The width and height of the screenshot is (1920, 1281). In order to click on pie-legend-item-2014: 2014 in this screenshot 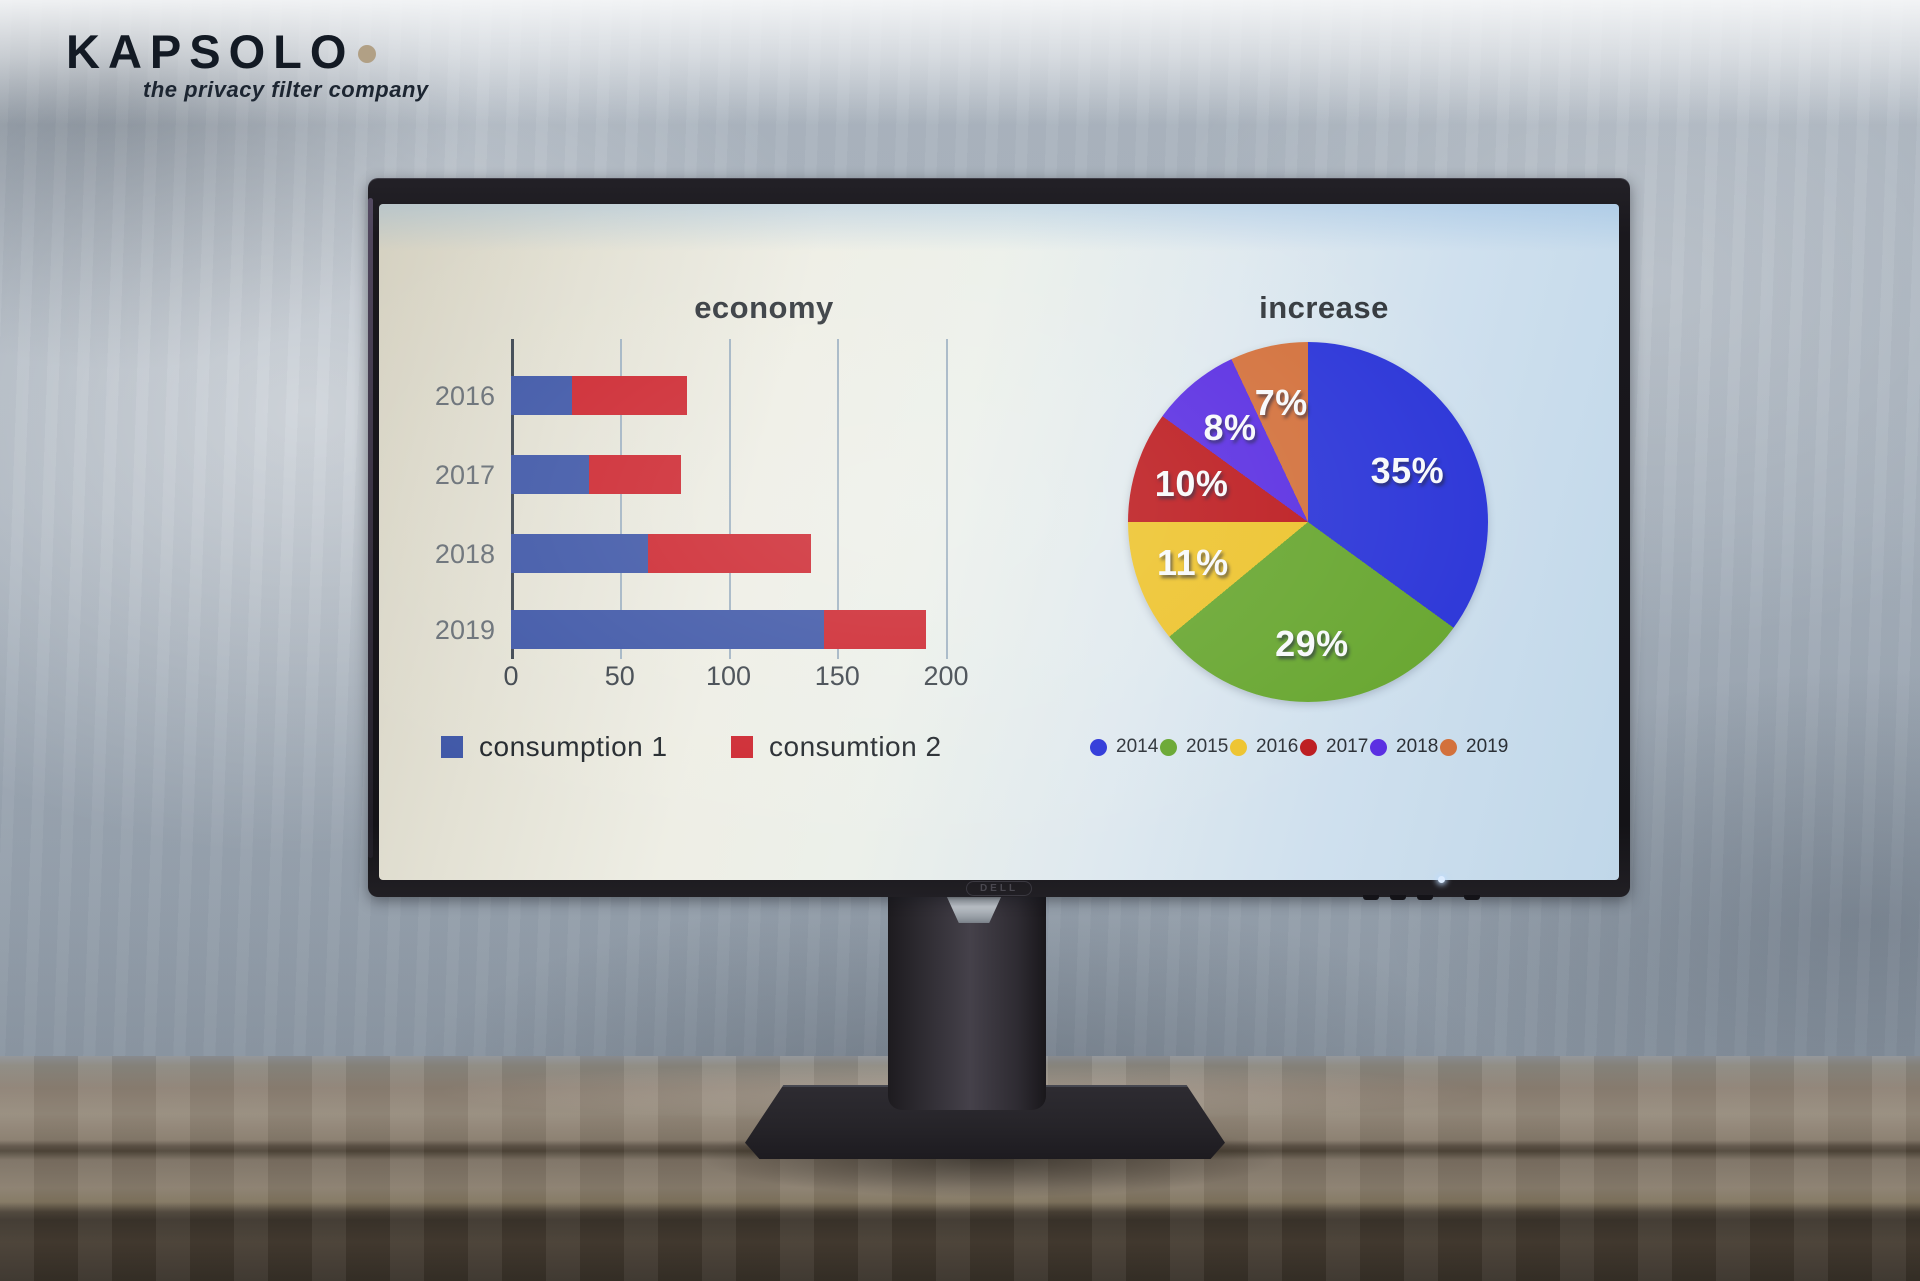, I will do `click(1124, 747)`.